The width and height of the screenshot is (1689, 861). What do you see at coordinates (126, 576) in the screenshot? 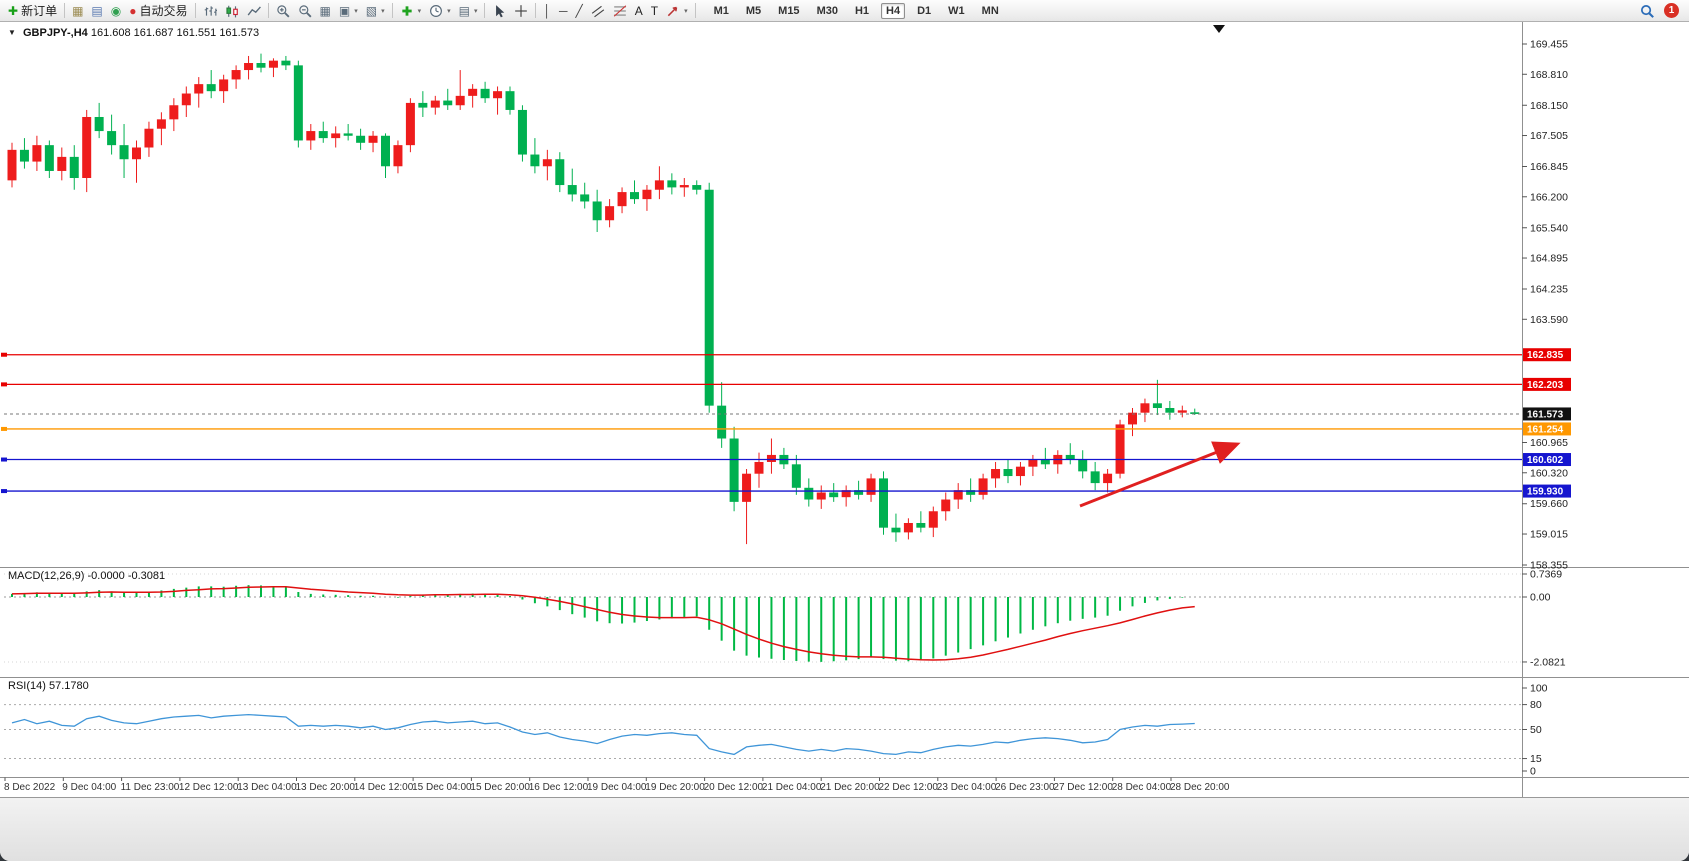
I see `macd-values: -0.0000 -0.3081` at bounding box center [126, 576].